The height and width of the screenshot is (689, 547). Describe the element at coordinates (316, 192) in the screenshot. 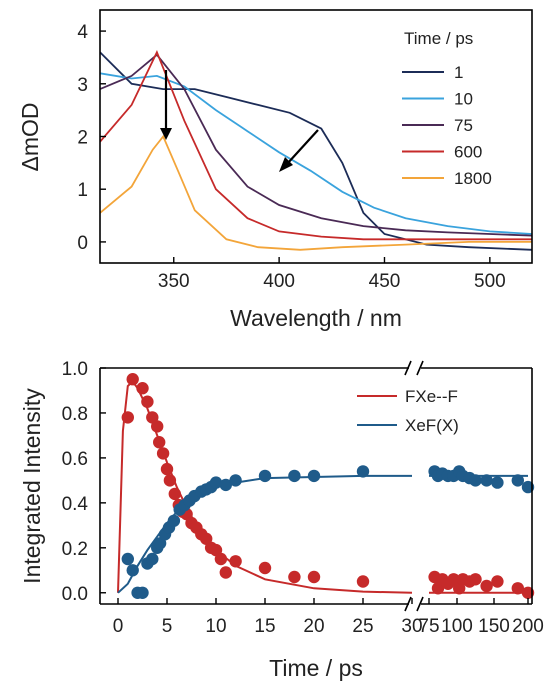

I see `spectrum-line-1800-ps` at that location.